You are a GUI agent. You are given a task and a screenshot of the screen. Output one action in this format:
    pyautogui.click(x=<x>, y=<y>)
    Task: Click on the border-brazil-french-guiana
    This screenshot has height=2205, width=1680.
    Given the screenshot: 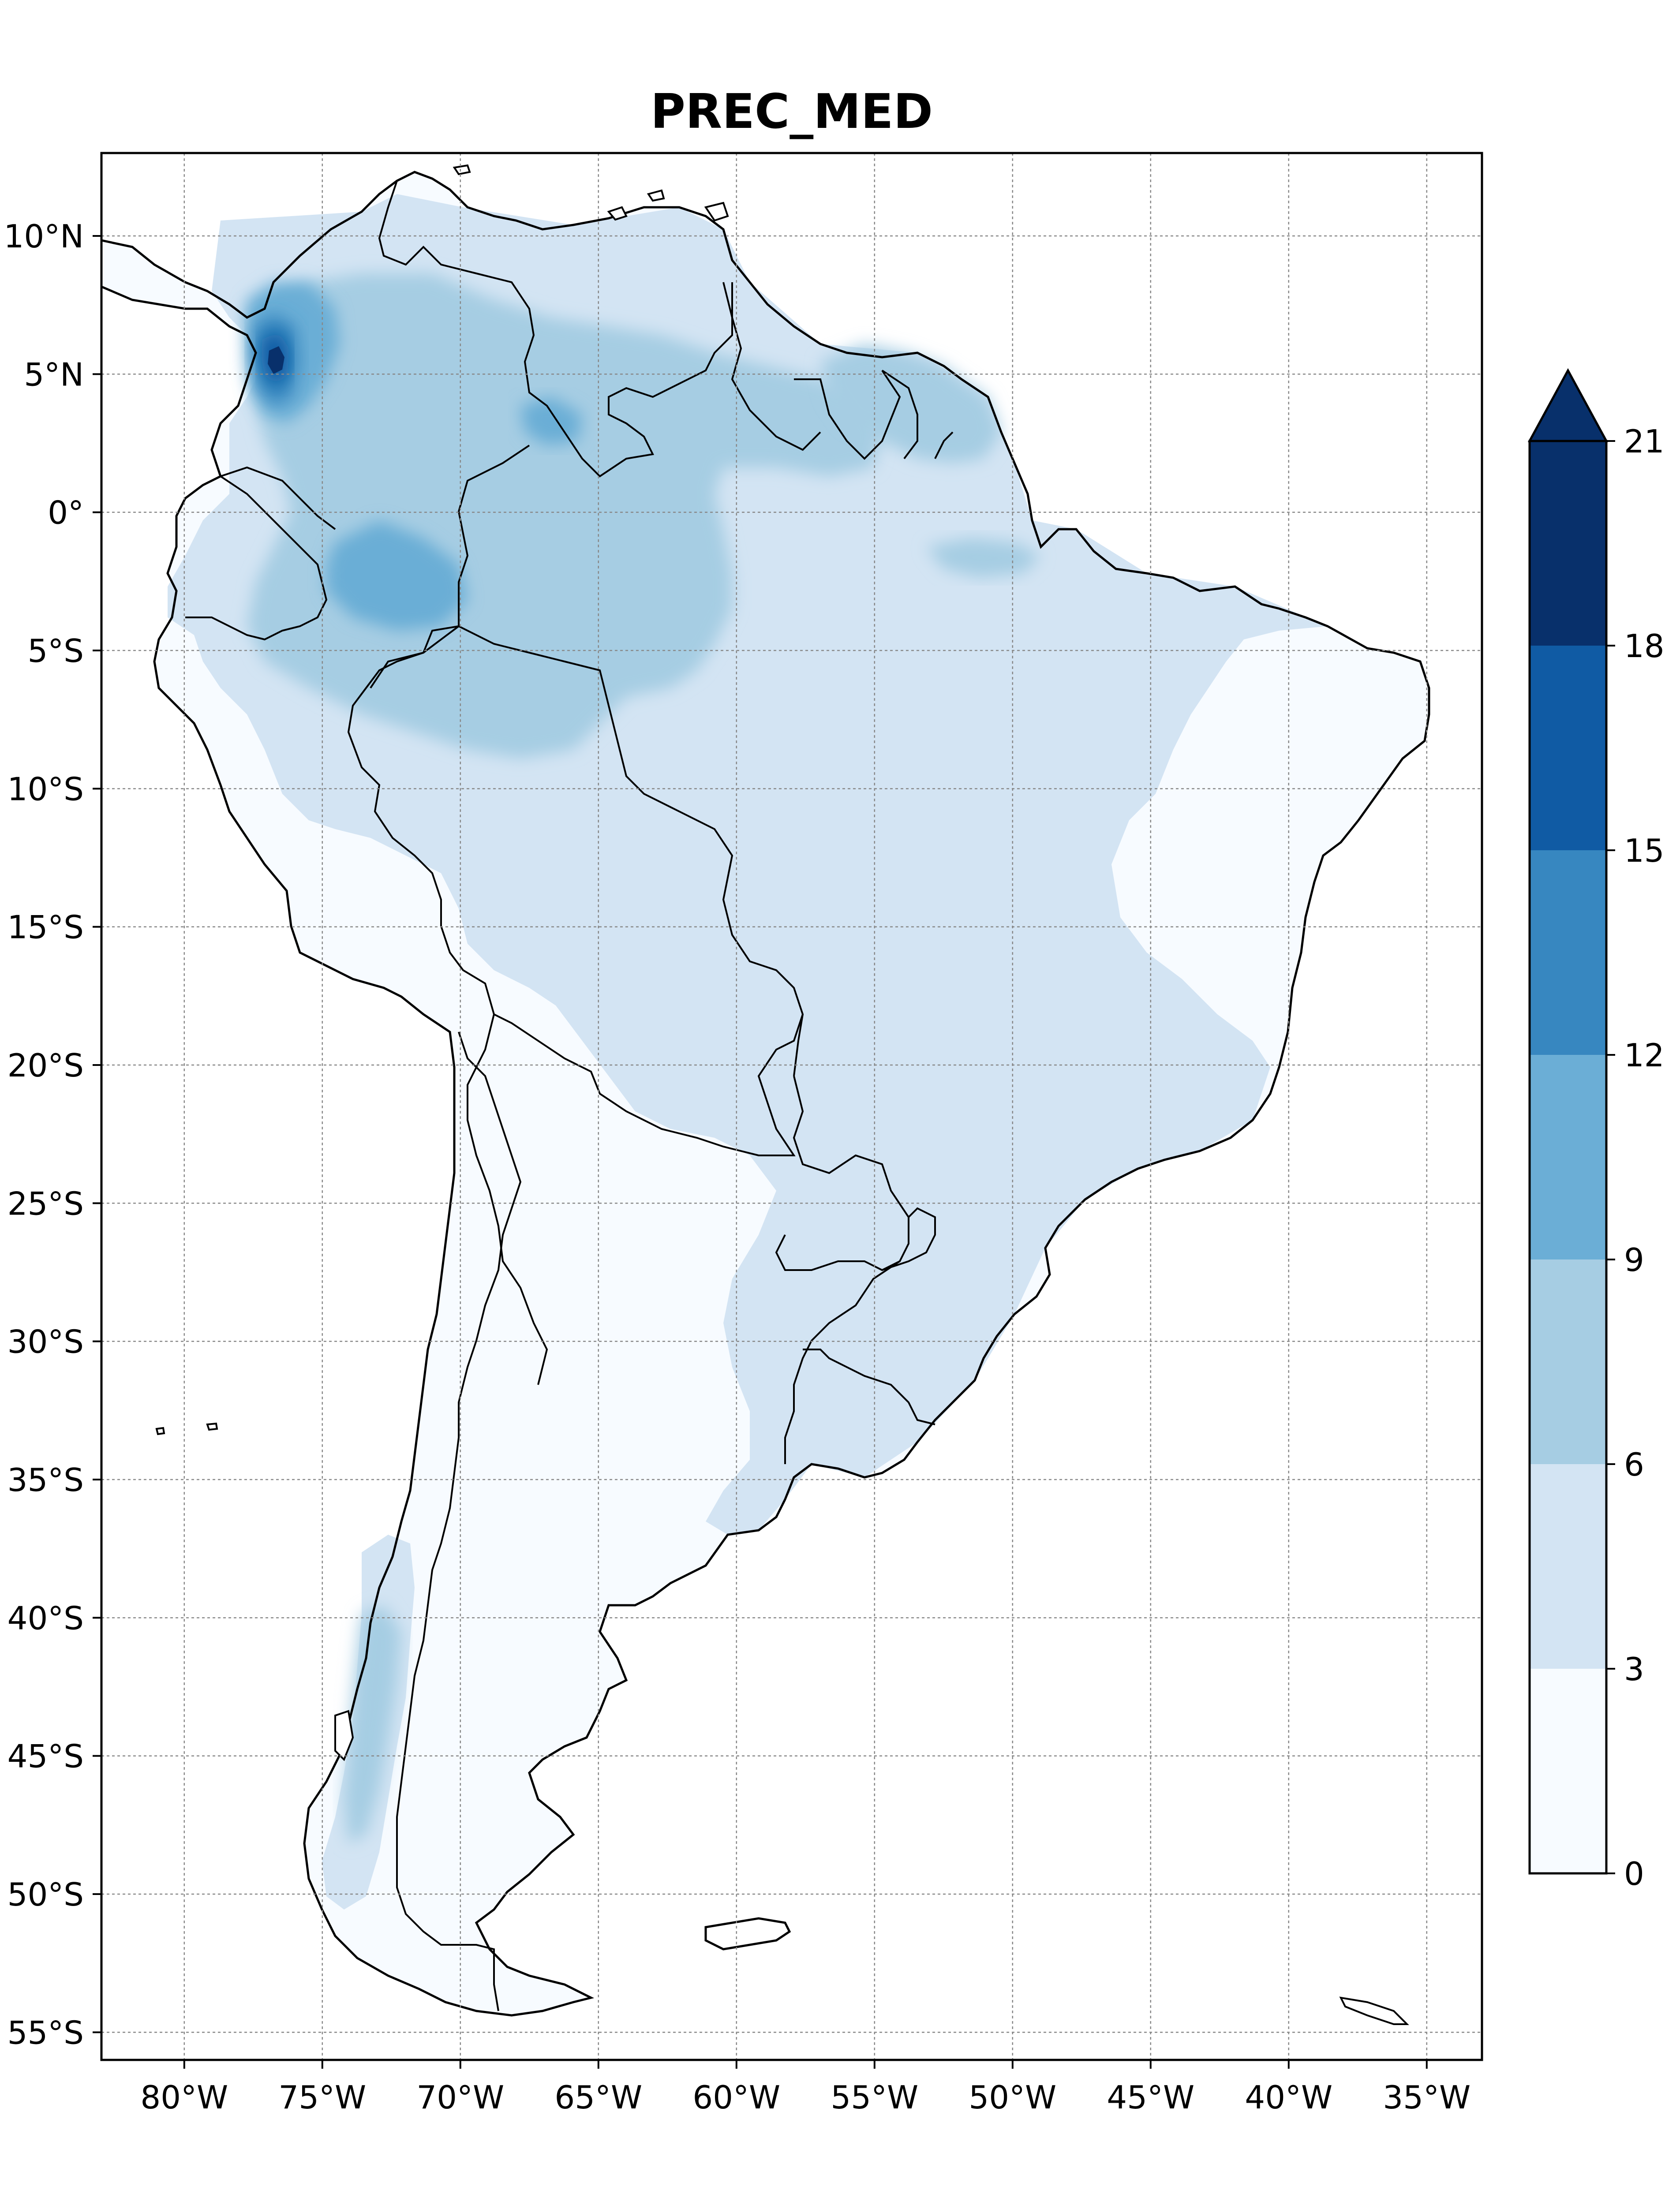 What is the action you would take?
    pyautogui.click(x=944, y=445)
    